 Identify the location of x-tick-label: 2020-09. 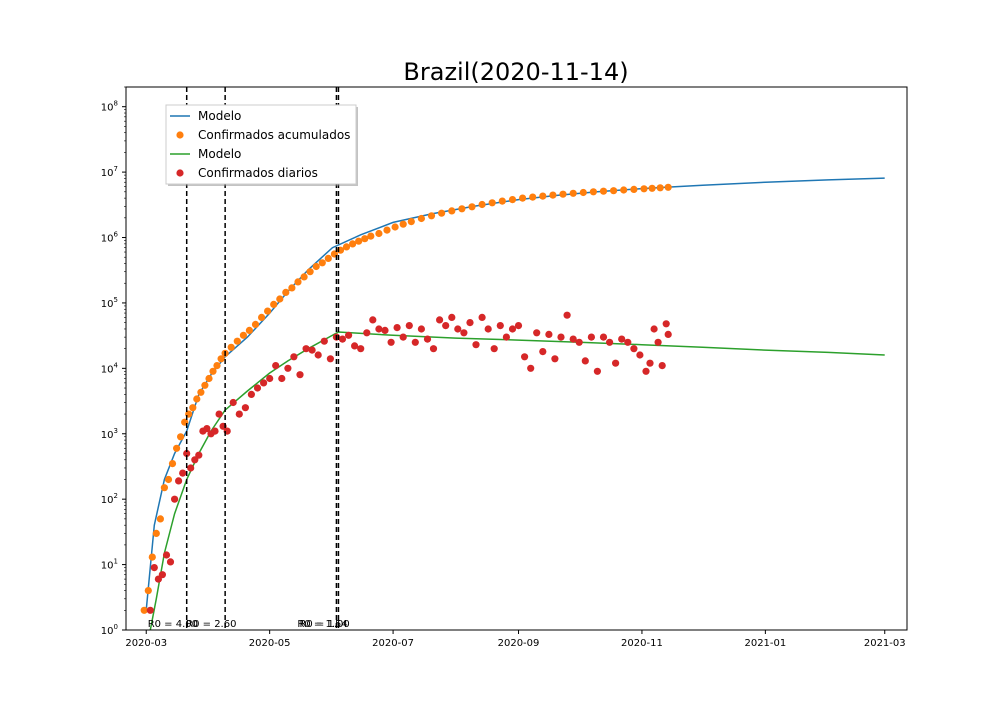
(519, 643).